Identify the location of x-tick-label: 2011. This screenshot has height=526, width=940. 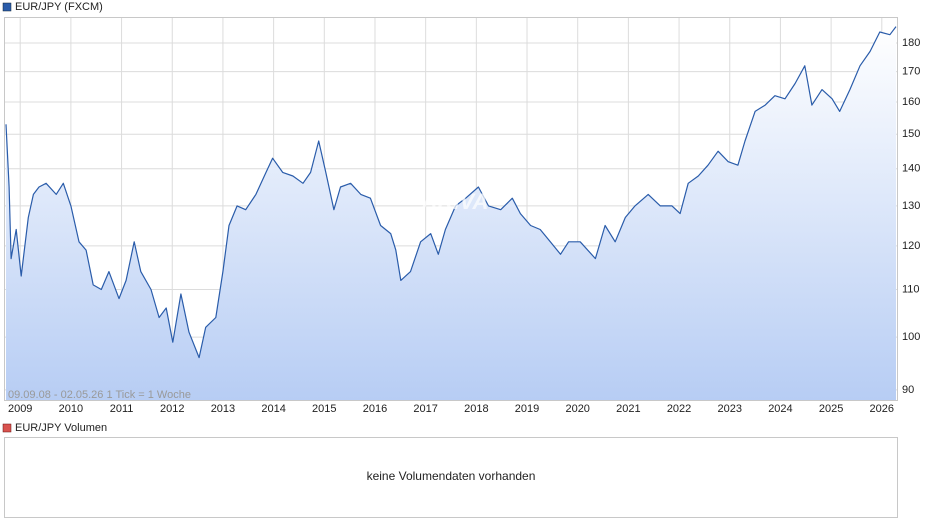
(122, 409).